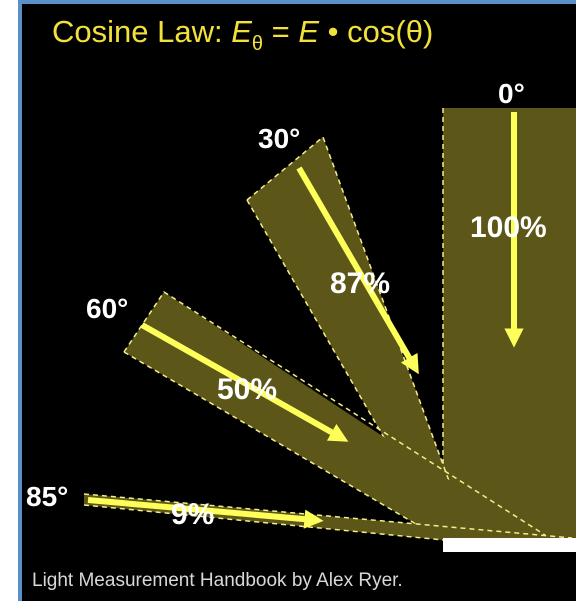  What do you see at coordinates (390, 31) in the screenshot?
I see `title-cos: cos(θ)` at bounding box center [390, 31].